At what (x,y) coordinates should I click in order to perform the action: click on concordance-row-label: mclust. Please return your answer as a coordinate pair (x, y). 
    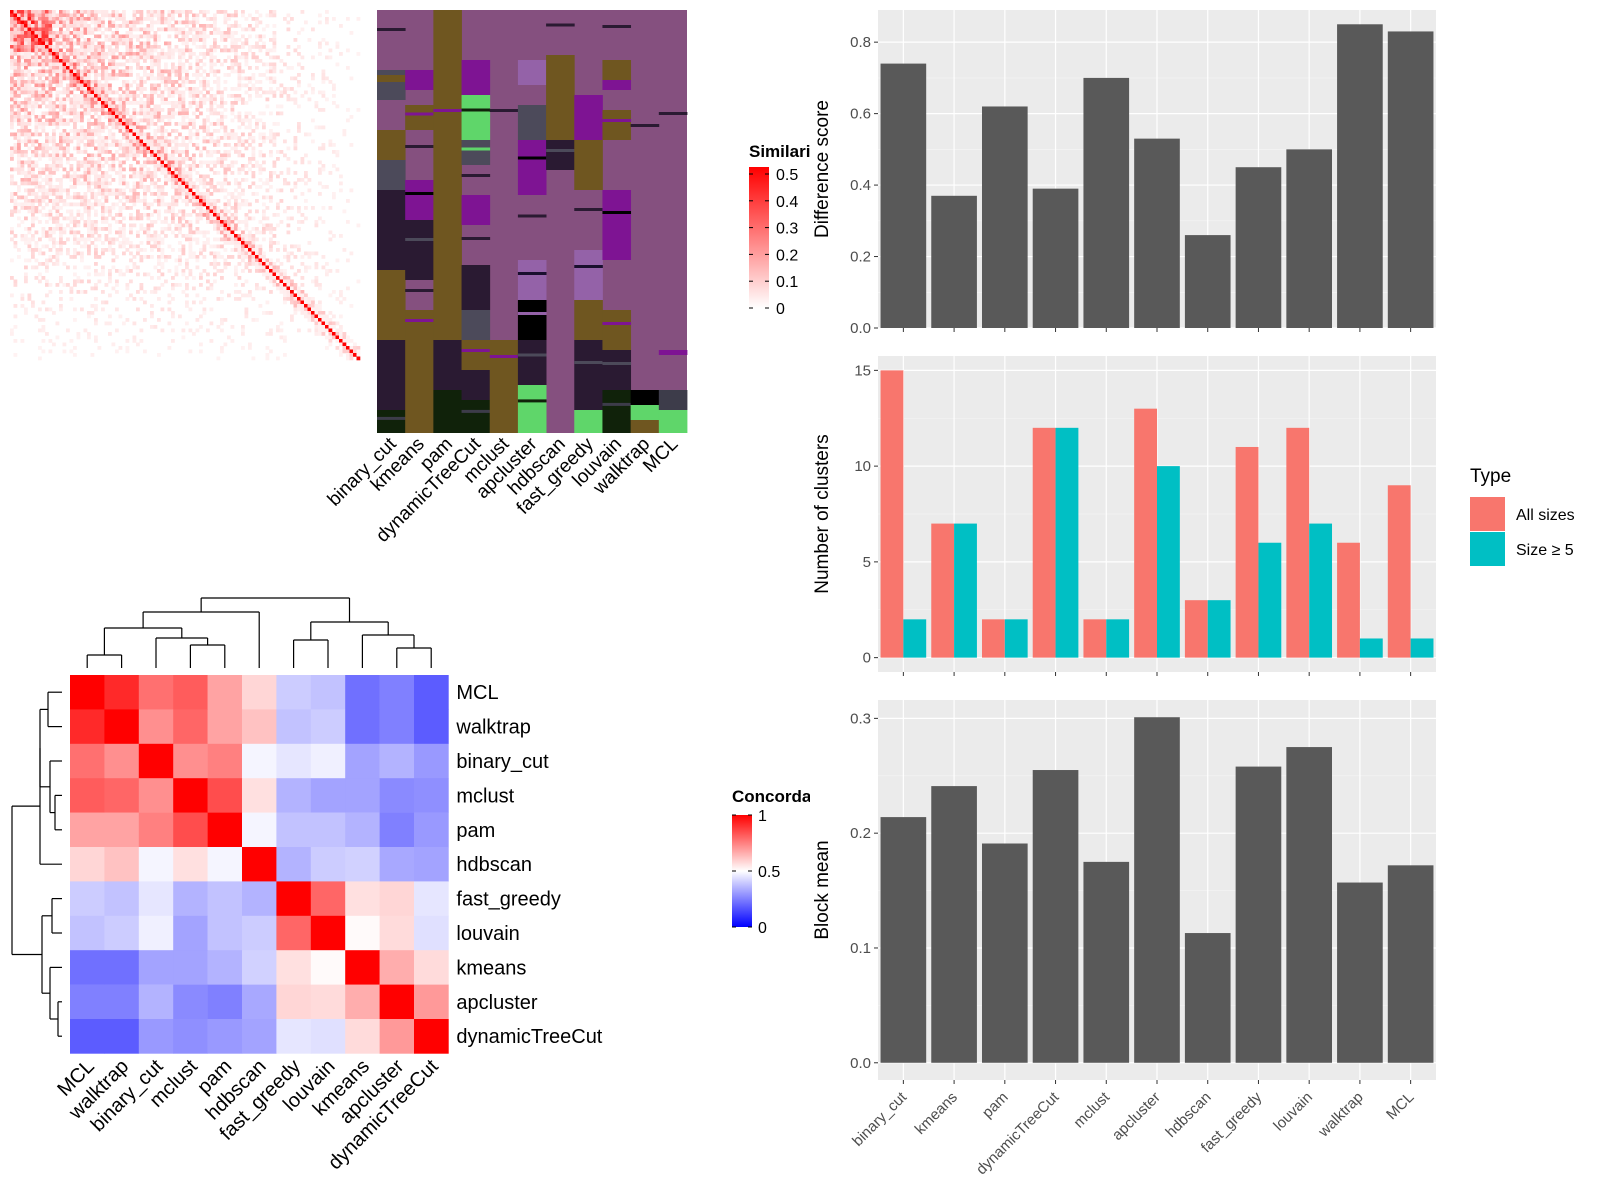
    Looking at the image, I should click on (485, 796).